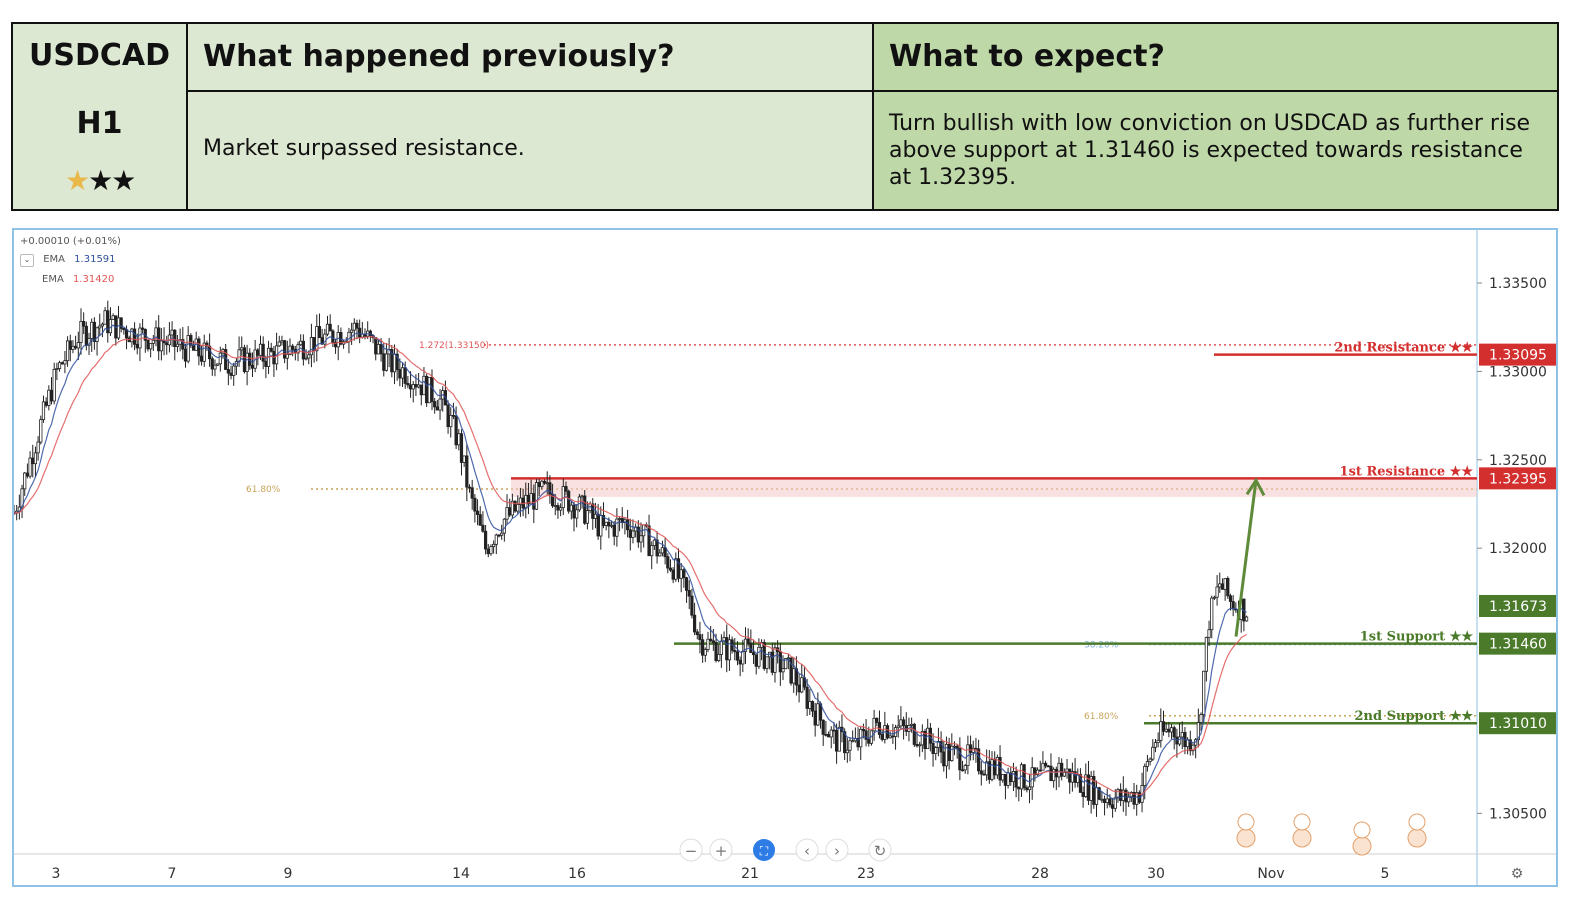 Image resolution: width=1582 pixels, height=908 pixels. Describe the element at coordinates (54, 259) in the screenshot. I see `ema-1-name: EMA` at that location.